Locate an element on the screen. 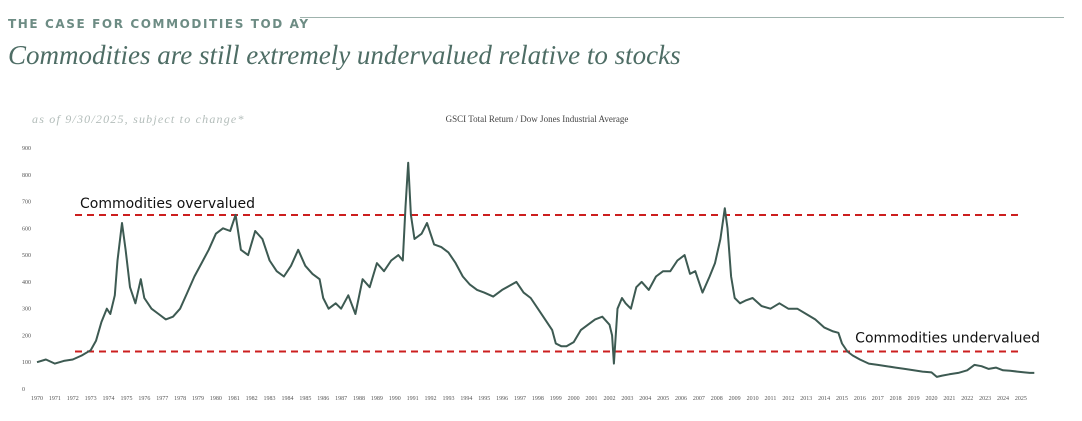 Image resolution: width=1082 pixels, height=421 pixels. x-tick-label: 2003 is located at coordinates (627, 399).